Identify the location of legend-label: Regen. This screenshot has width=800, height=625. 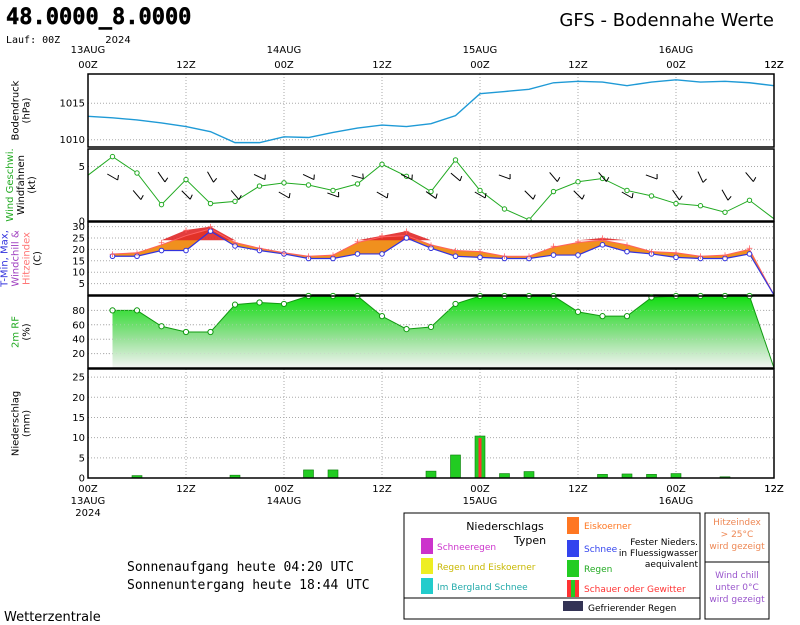
(598, 570).